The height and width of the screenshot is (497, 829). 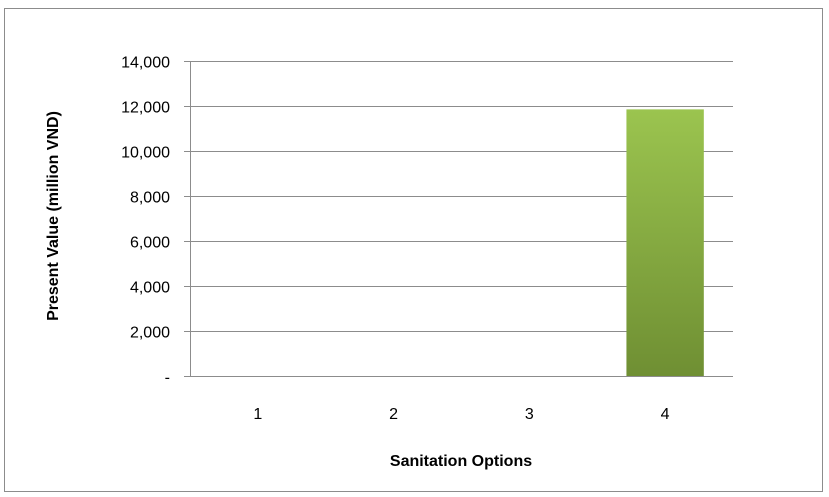 I want to click on x-tick-label: 4, so click(x=665, y=414).